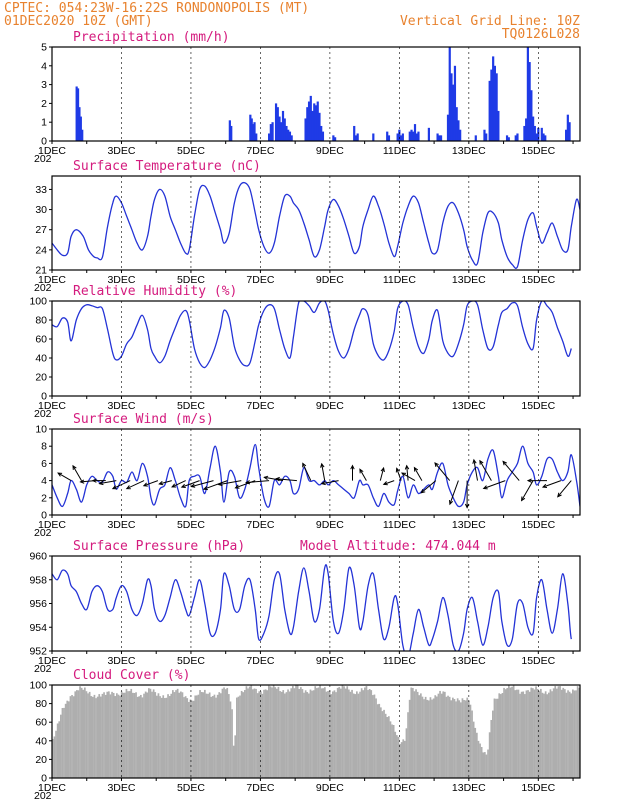 Image resolution: width=618 pixels, height=800 pixels. Describe the element at coordinates (41, 230) in the screenshot. I see `y-tick-label: 27` at that location.